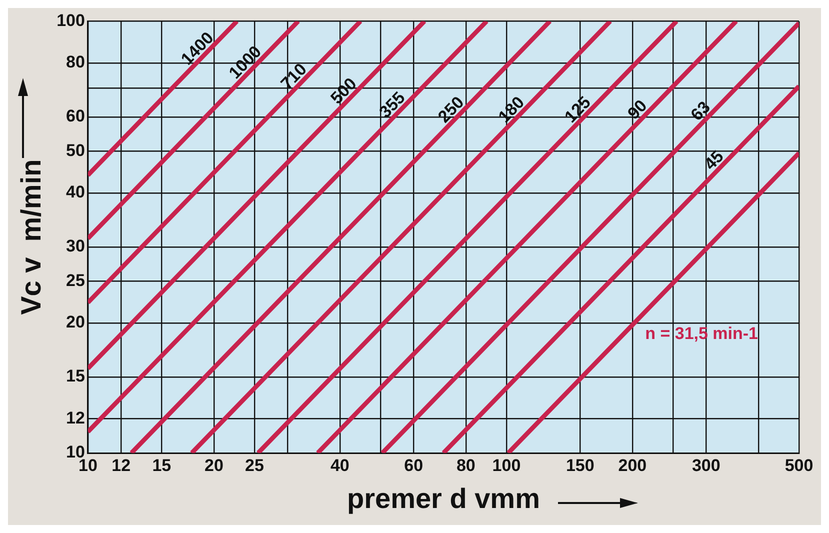  I want to click on y-tick-label: 20, so click(75, 322).